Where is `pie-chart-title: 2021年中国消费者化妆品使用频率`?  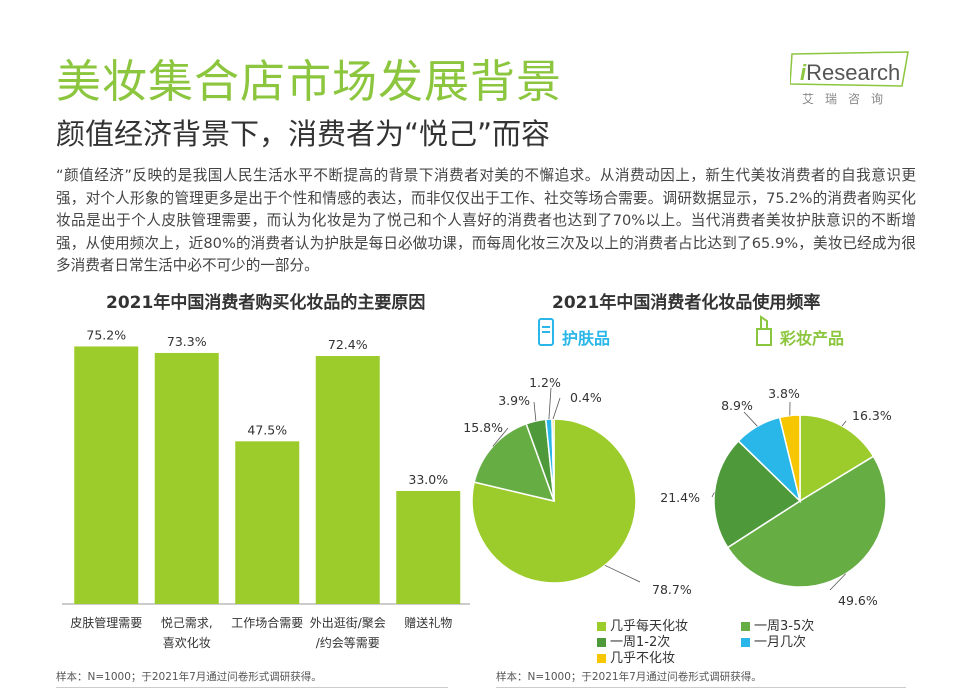 pie-chart-title: 2021年中国消费者化妆品使用频率 is located at coordinates (686, 303).